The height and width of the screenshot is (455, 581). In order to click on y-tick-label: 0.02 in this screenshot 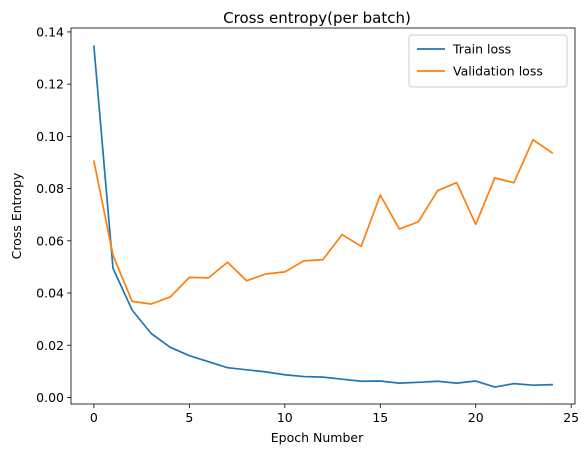, I will do `click(50, 345)`.